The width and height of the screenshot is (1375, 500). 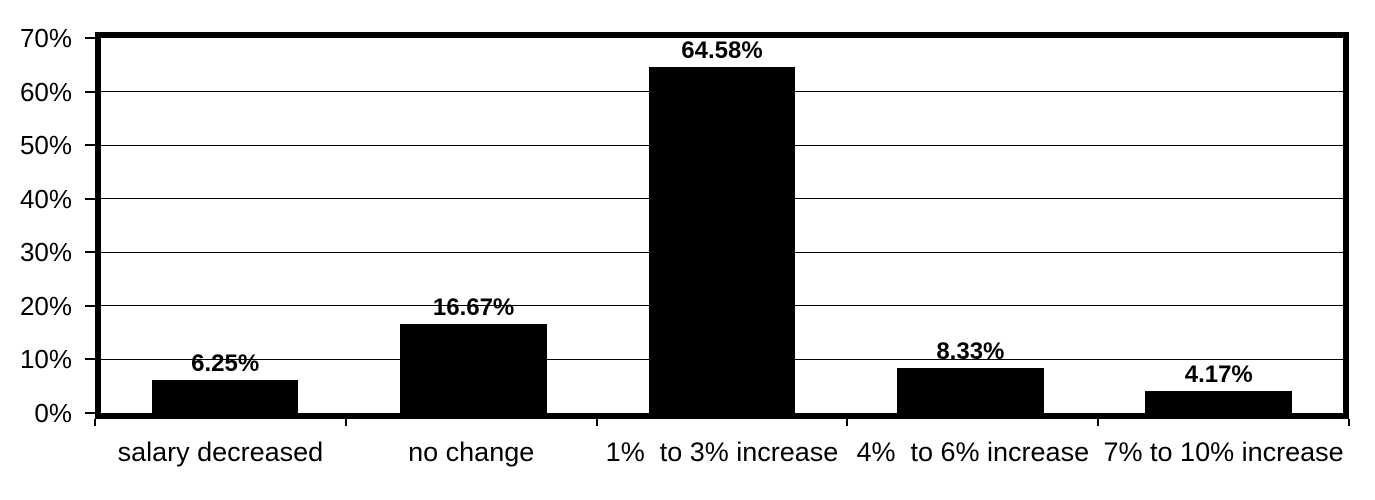 What do you see at coordinates (45, 252) in the screenshot?
I see `y-tick-label: 30%` at bounding box center [45, 252].